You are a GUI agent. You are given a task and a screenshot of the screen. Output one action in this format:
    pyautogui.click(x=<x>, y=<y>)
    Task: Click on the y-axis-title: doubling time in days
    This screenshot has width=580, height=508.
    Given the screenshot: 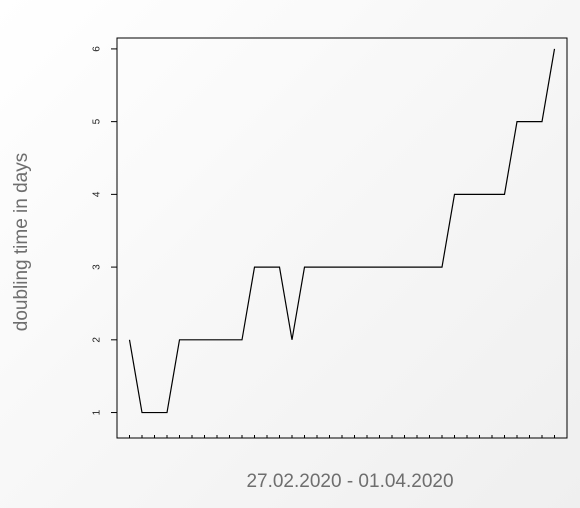 What is the action you would take?
    pyautogui.click(x=21, y=242)
    